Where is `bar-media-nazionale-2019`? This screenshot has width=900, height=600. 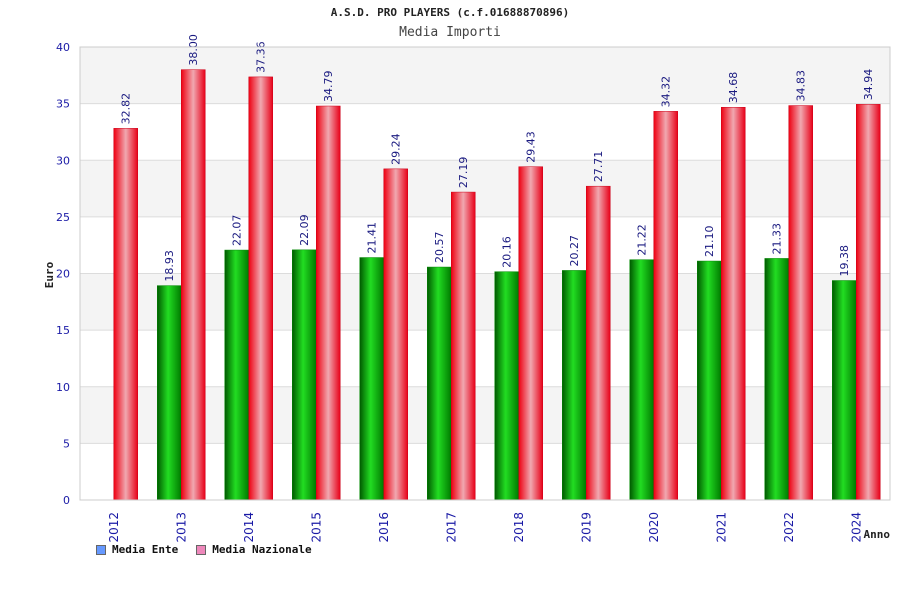 bar-media-nazionale-2019 is located at coordinates (598, 343).